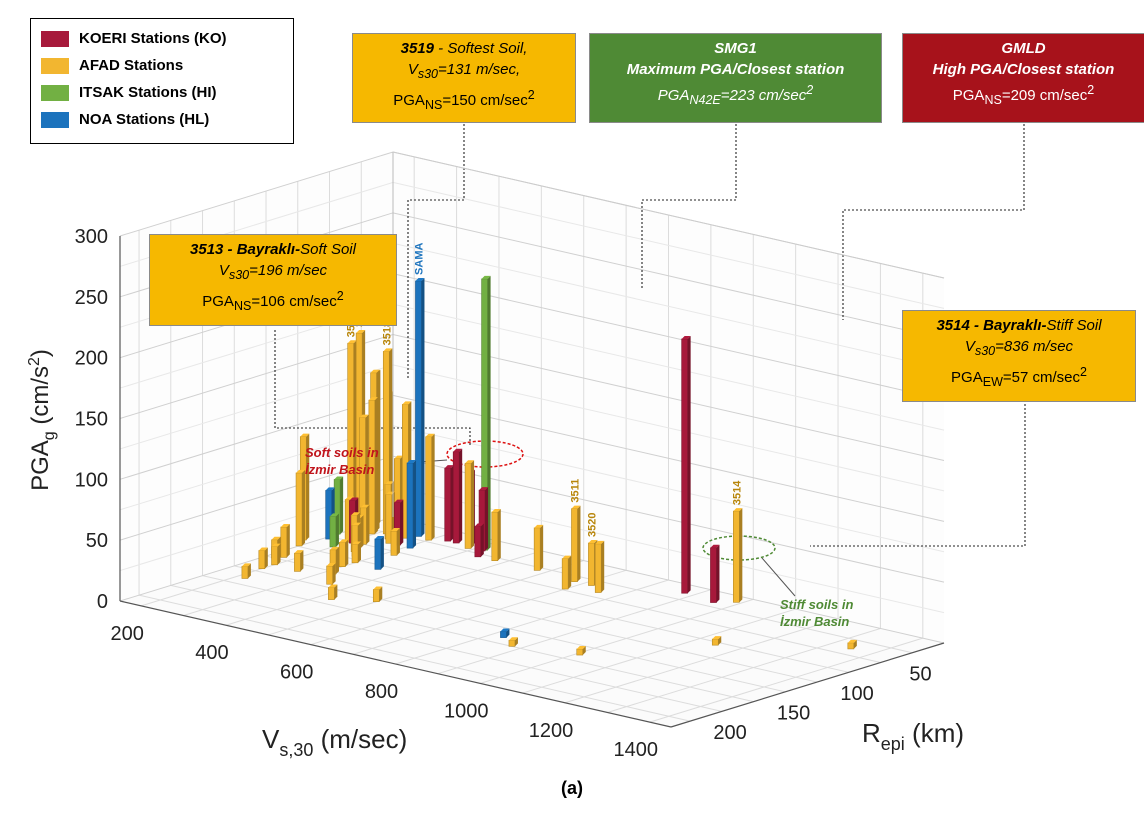 The width and height of the screenshot is (1144, 829). I want to click on soft-soils-line2: İzmir Basin, so click(340, 469).